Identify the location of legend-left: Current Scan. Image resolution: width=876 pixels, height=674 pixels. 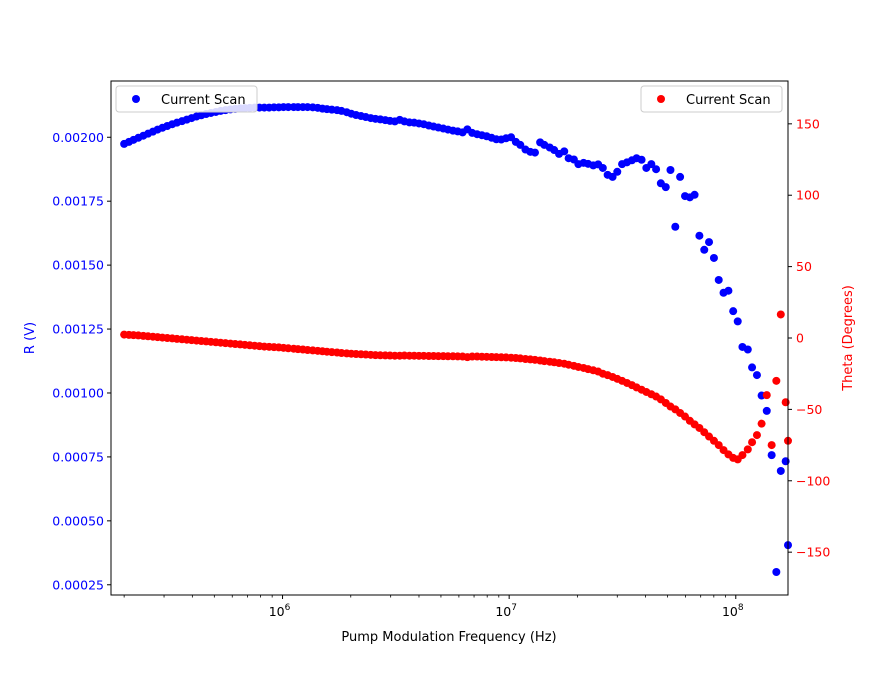
(186, 99).